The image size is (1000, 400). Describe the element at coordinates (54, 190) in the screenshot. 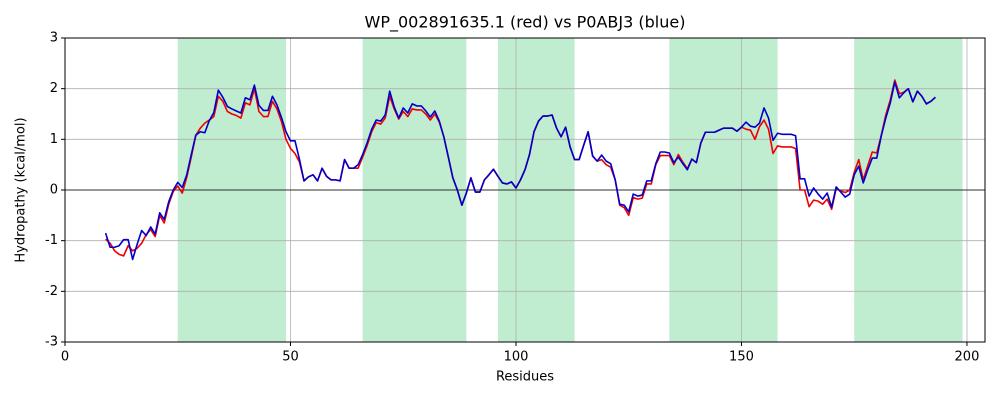

I see `y-tick-label: 0` at that location.